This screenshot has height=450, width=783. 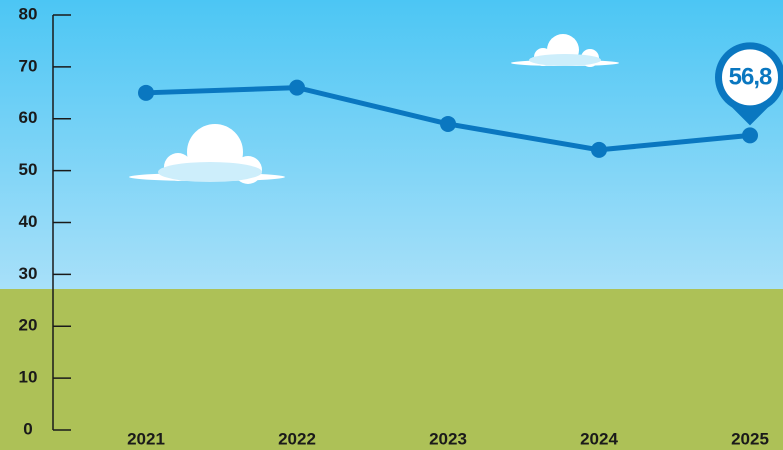 What do you see at coordinates (28, 273) in the screenshot?
I see `y-tick-label: 30` at bounding box center [28, 273].